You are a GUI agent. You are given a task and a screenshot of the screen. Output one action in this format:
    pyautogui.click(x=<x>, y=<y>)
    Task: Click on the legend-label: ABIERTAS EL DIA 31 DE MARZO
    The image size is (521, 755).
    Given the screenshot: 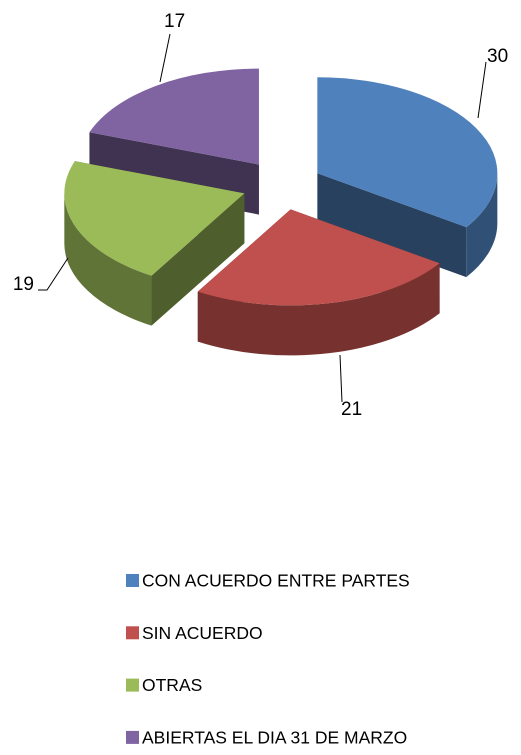 What is the action you would take?
    pyautogui.click(x=274, y=738)
    